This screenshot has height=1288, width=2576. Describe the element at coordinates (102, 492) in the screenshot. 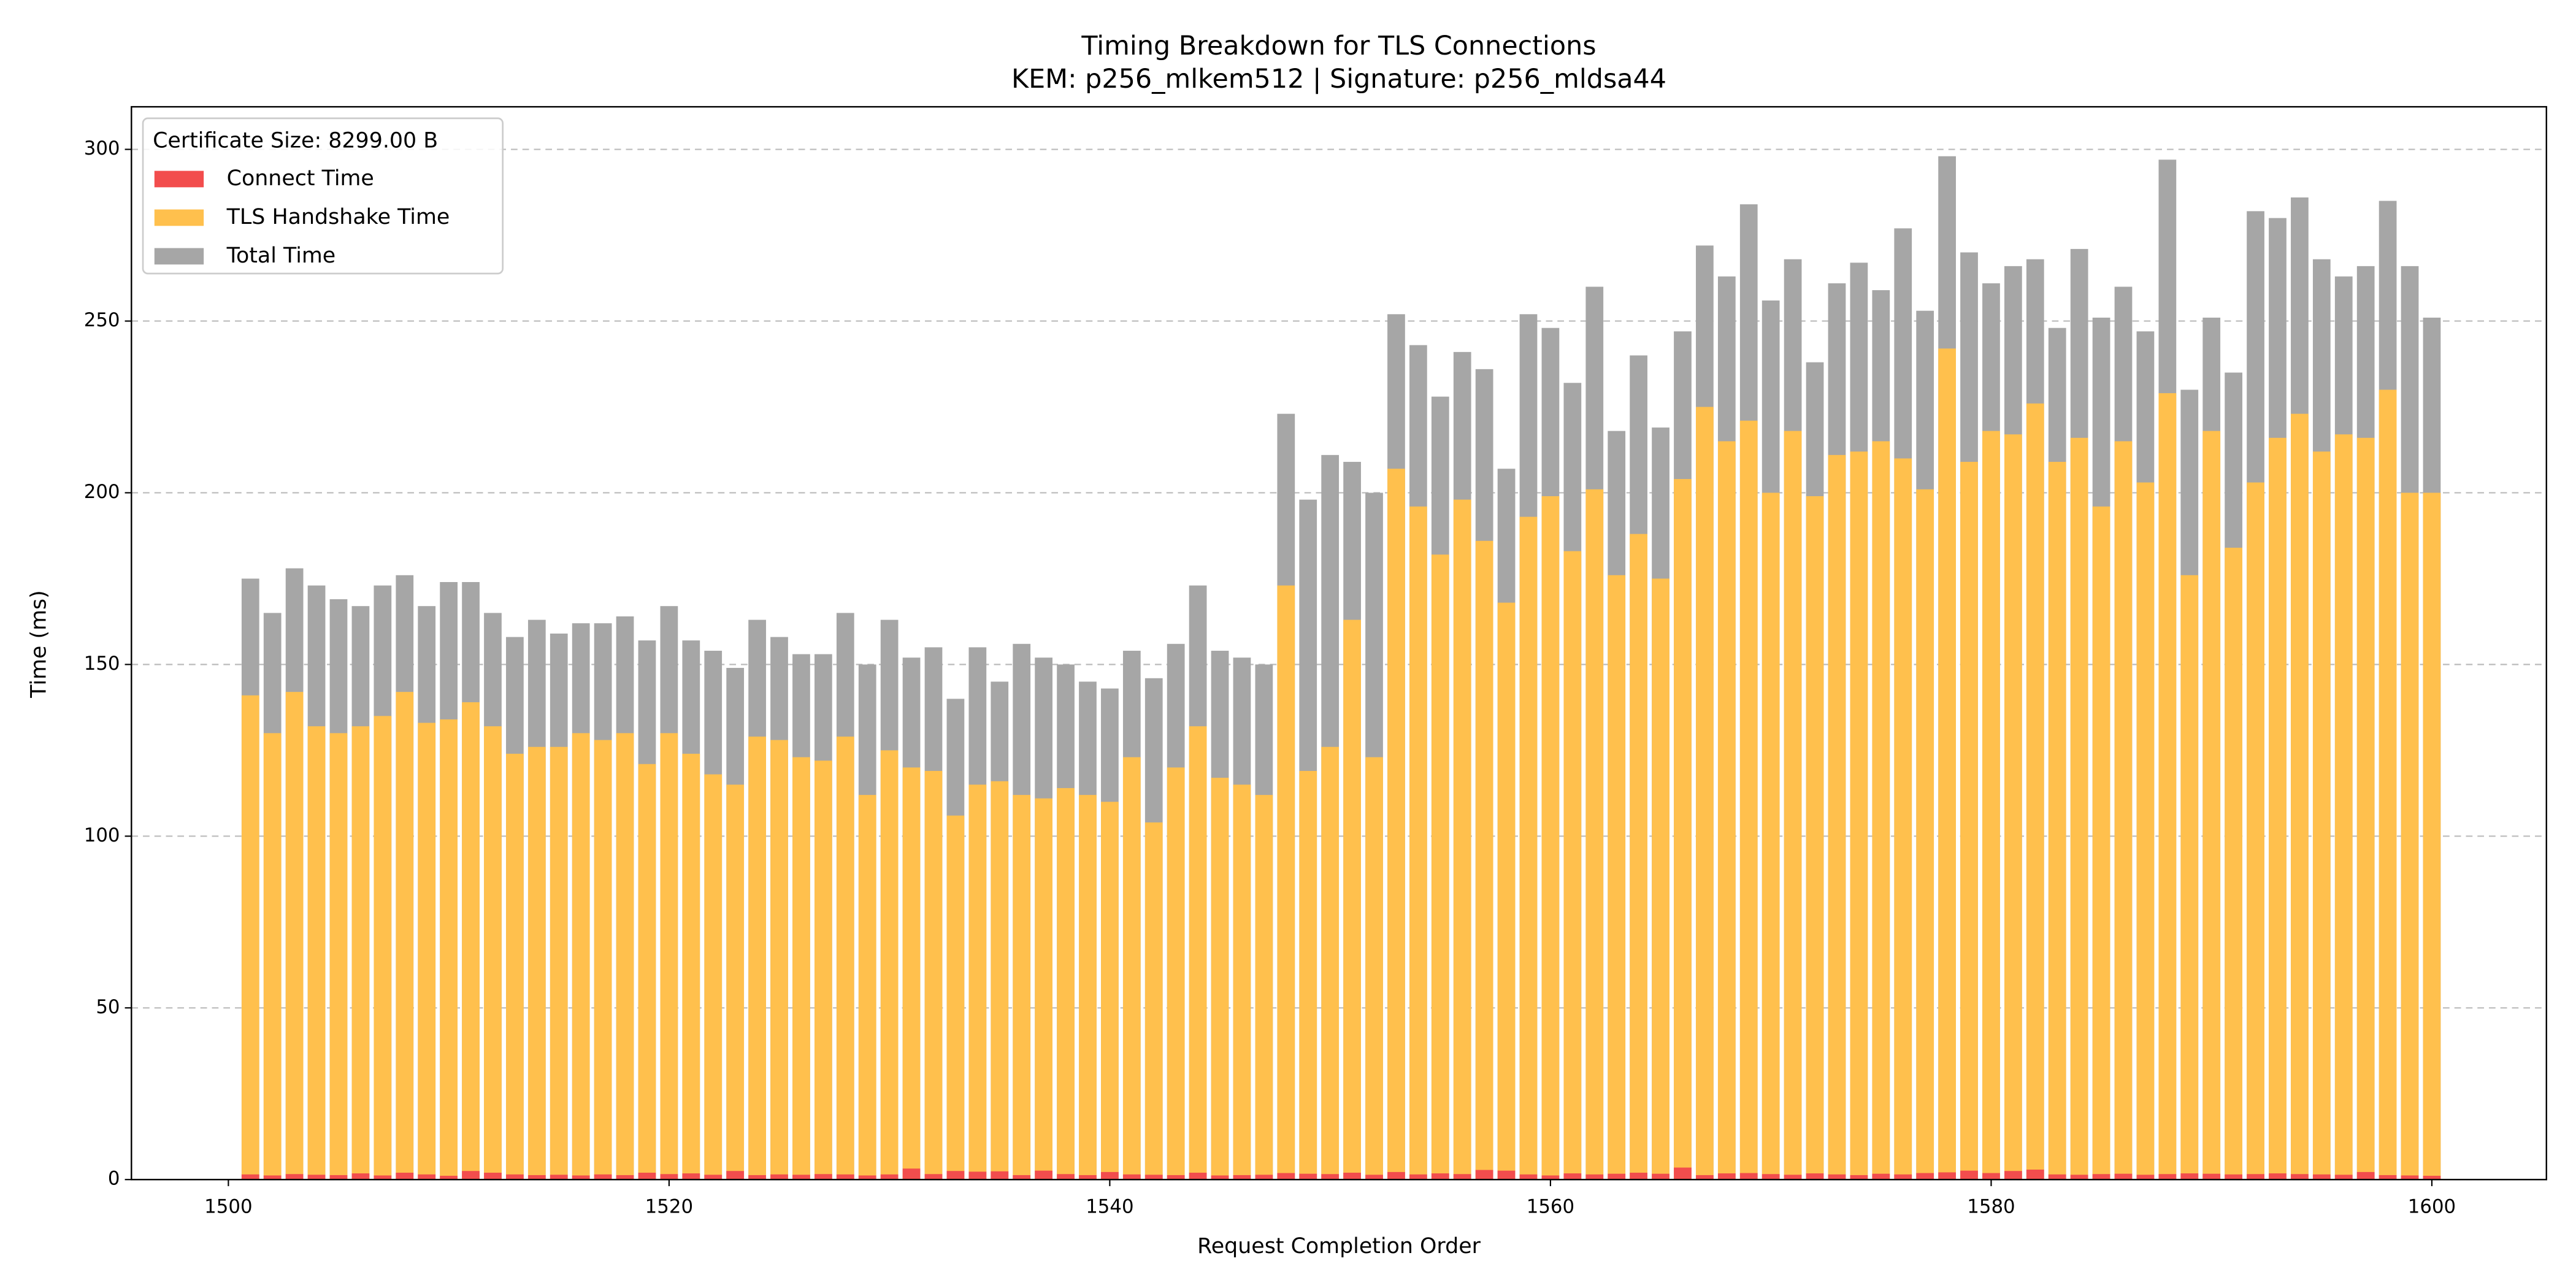

I see `y-tick-label: 200` at that location.